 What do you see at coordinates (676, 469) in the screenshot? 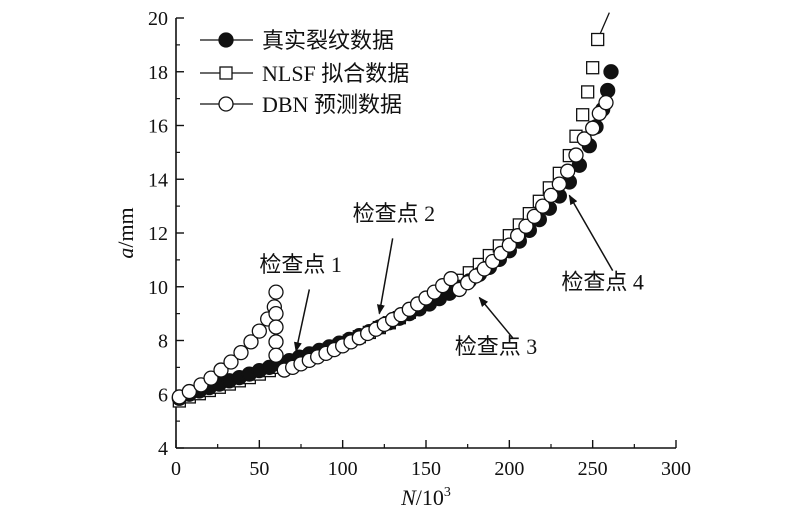
I see `x-tick-label: 300` at bounding box center [676, 469].